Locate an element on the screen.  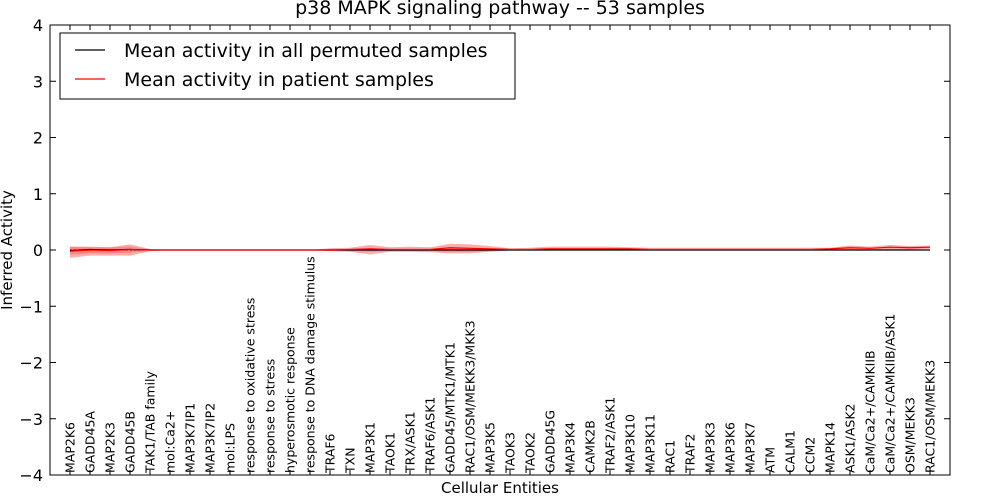
x-tick-label: MAP3K10 is located at coordinates (630, 443).